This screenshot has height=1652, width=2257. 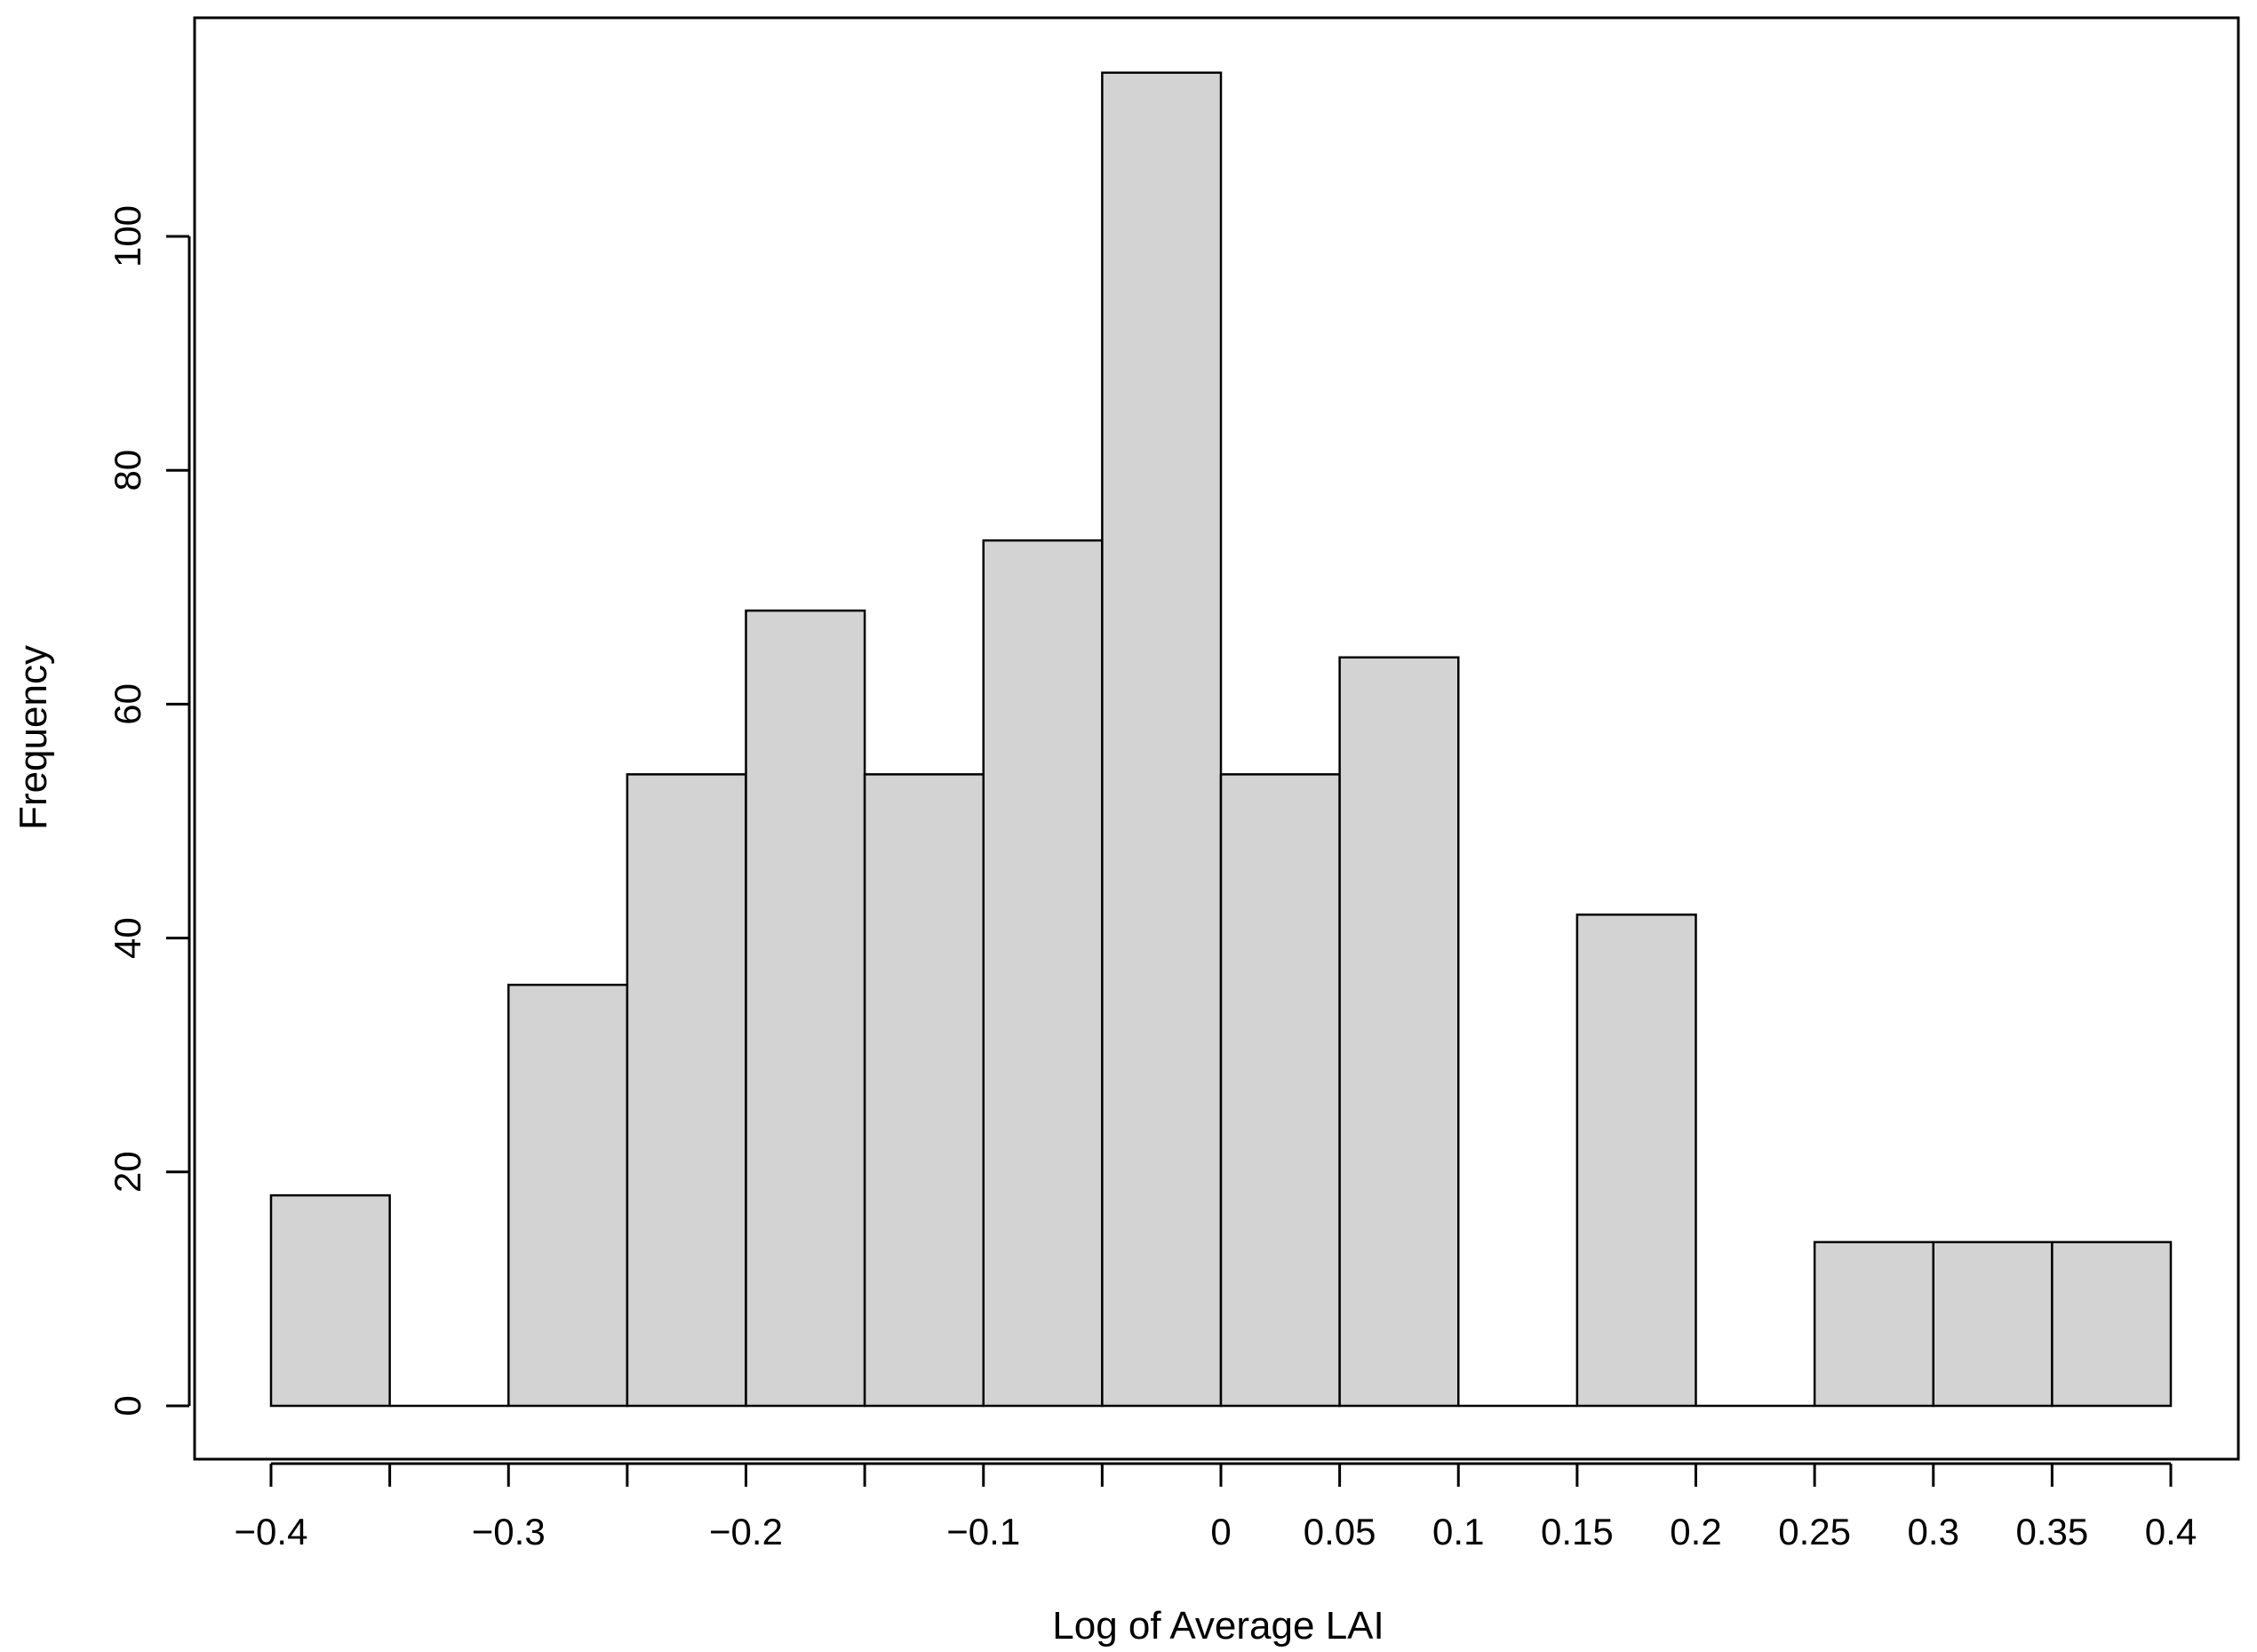 What do you see at coordinates (1578, 1531) in the screenshot?
I see `x-tick-label: 0.15` at bounding box center [1578, 1531].